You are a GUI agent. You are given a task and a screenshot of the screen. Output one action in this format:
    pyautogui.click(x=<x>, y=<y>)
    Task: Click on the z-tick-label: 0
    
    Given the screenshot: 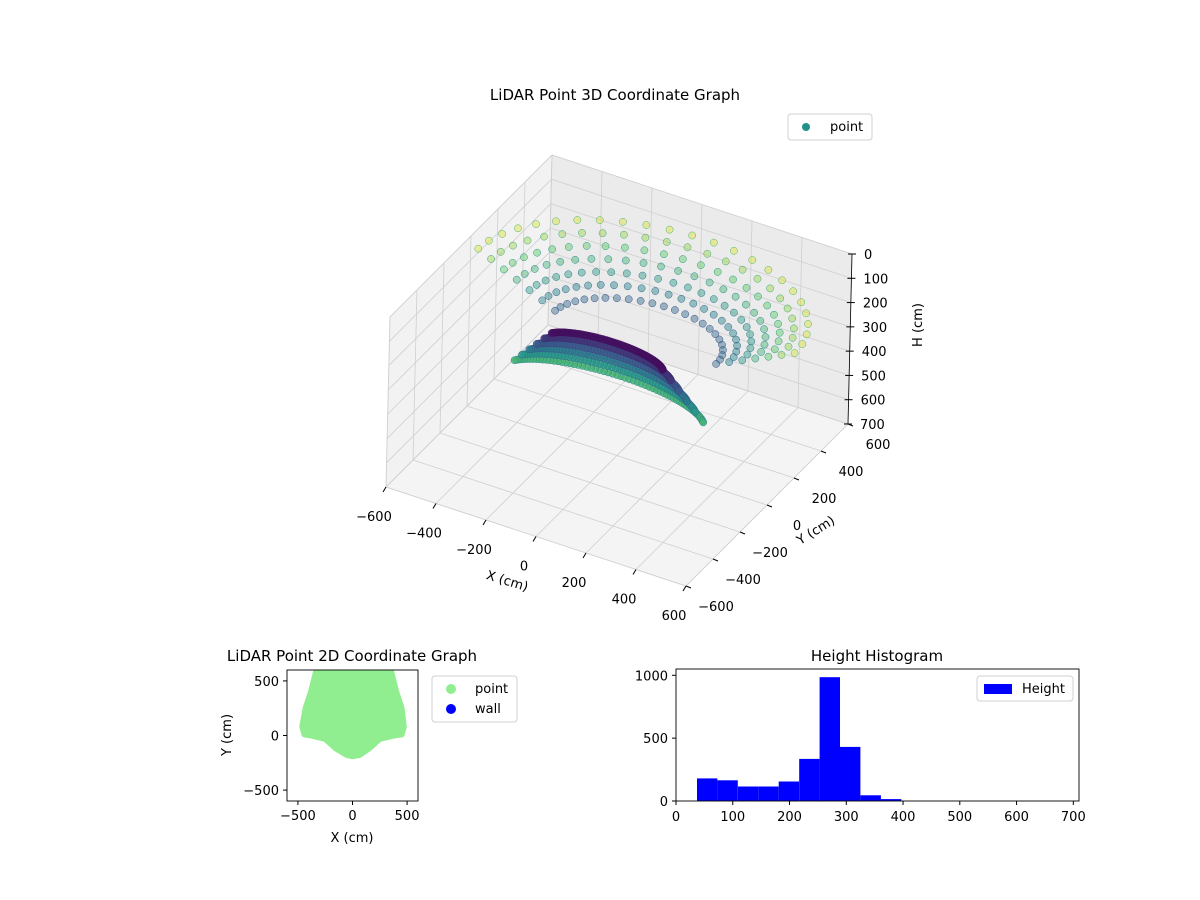 What is the action you would take?
    pyautogui.click(x=868, y=255)
    